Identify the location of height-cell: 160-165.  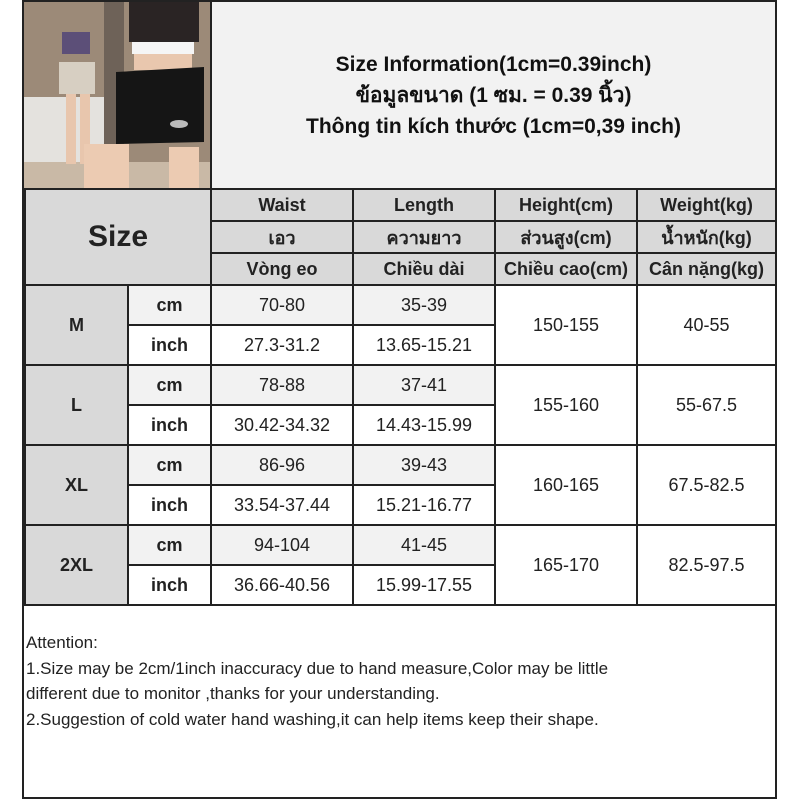
(566, 485).